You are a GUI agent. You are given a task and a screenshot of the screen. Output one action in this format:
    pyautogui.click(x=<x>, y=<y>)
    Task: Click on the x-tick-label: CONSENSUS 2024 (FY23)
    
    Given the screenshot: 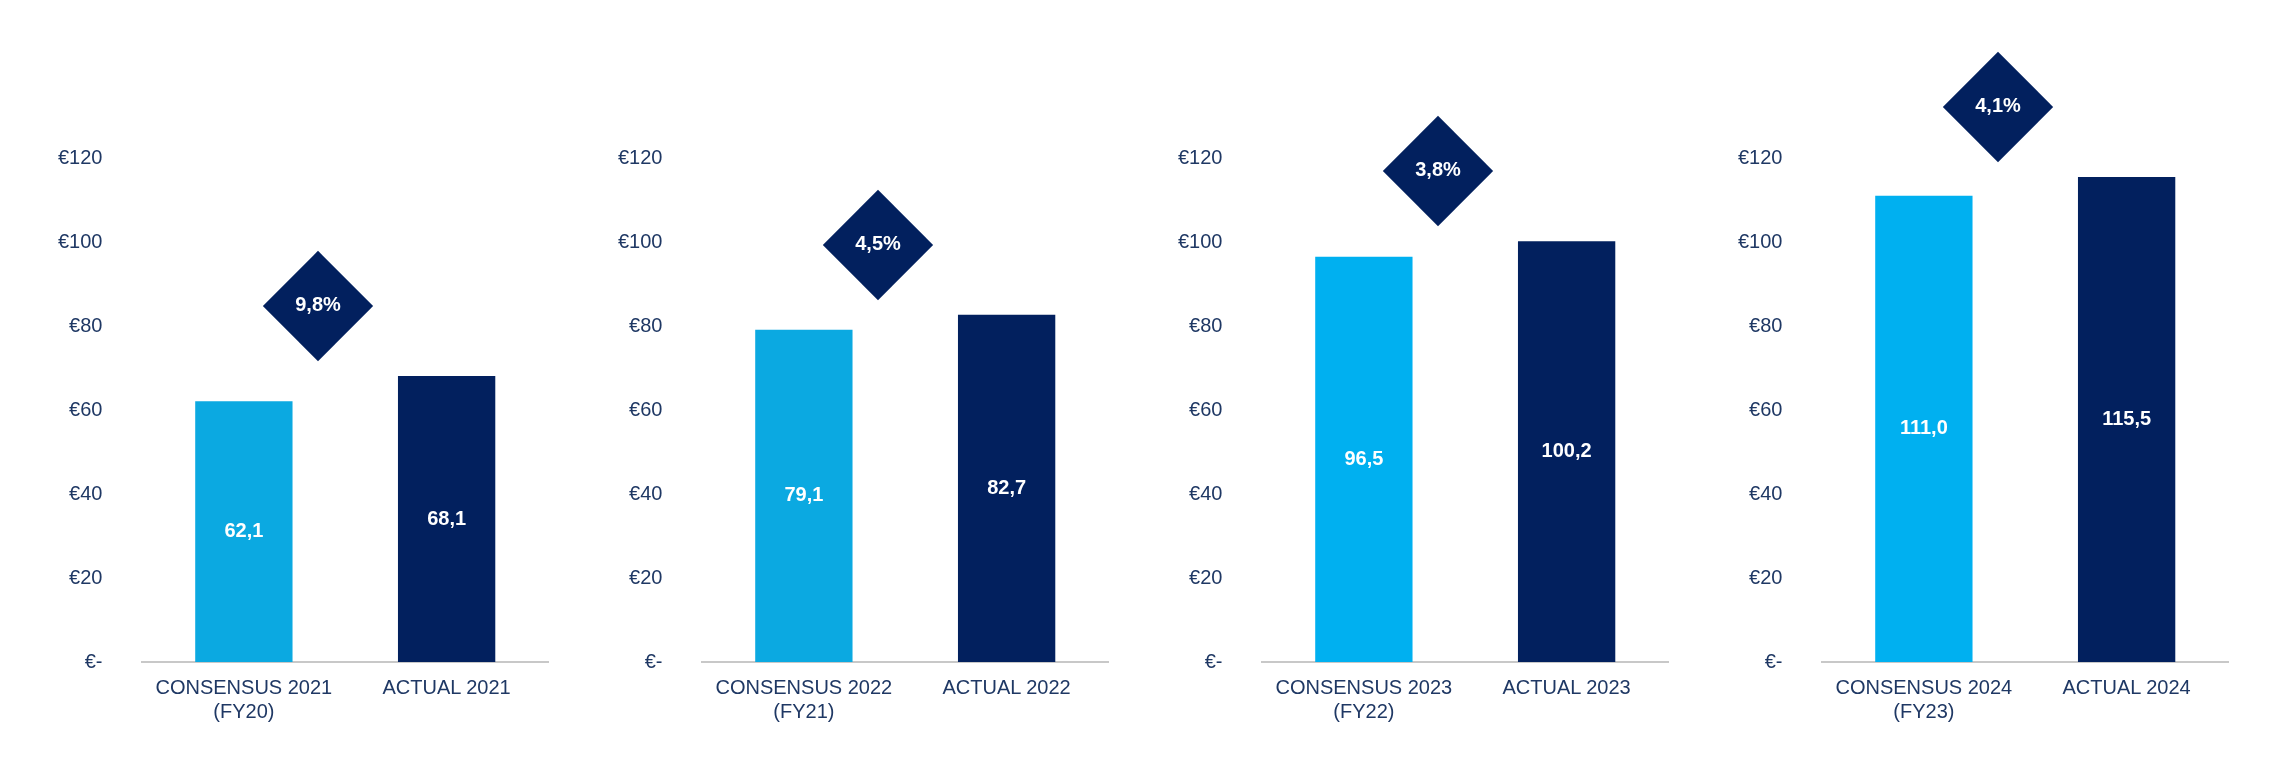 What is the action you would take?
    pyautogui.click(x=1924, y=698)
    